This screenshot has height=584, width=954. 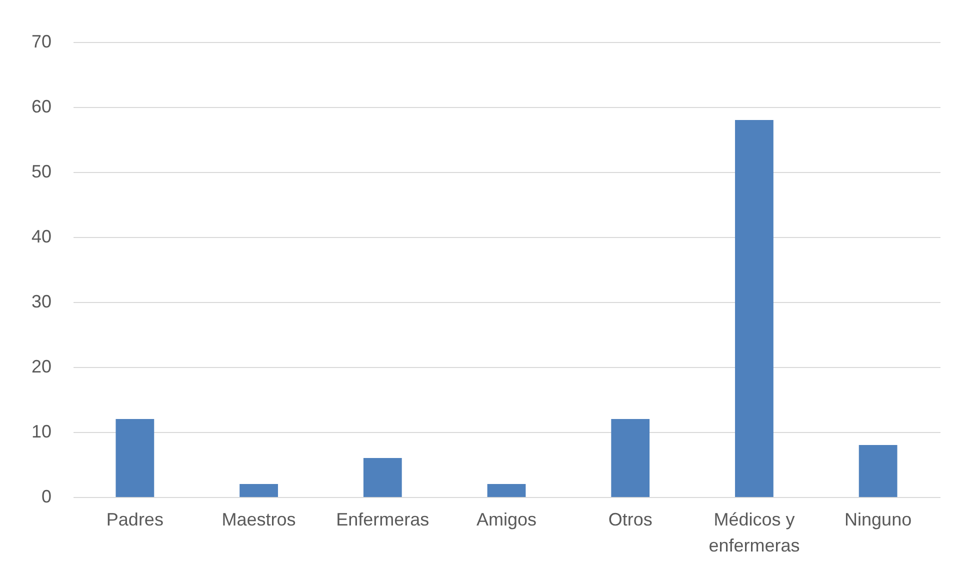 What do you see at coordinates (41, 236) in the screenshot?
I see `y-tick-label: 40` at bounding box center [41, 236].